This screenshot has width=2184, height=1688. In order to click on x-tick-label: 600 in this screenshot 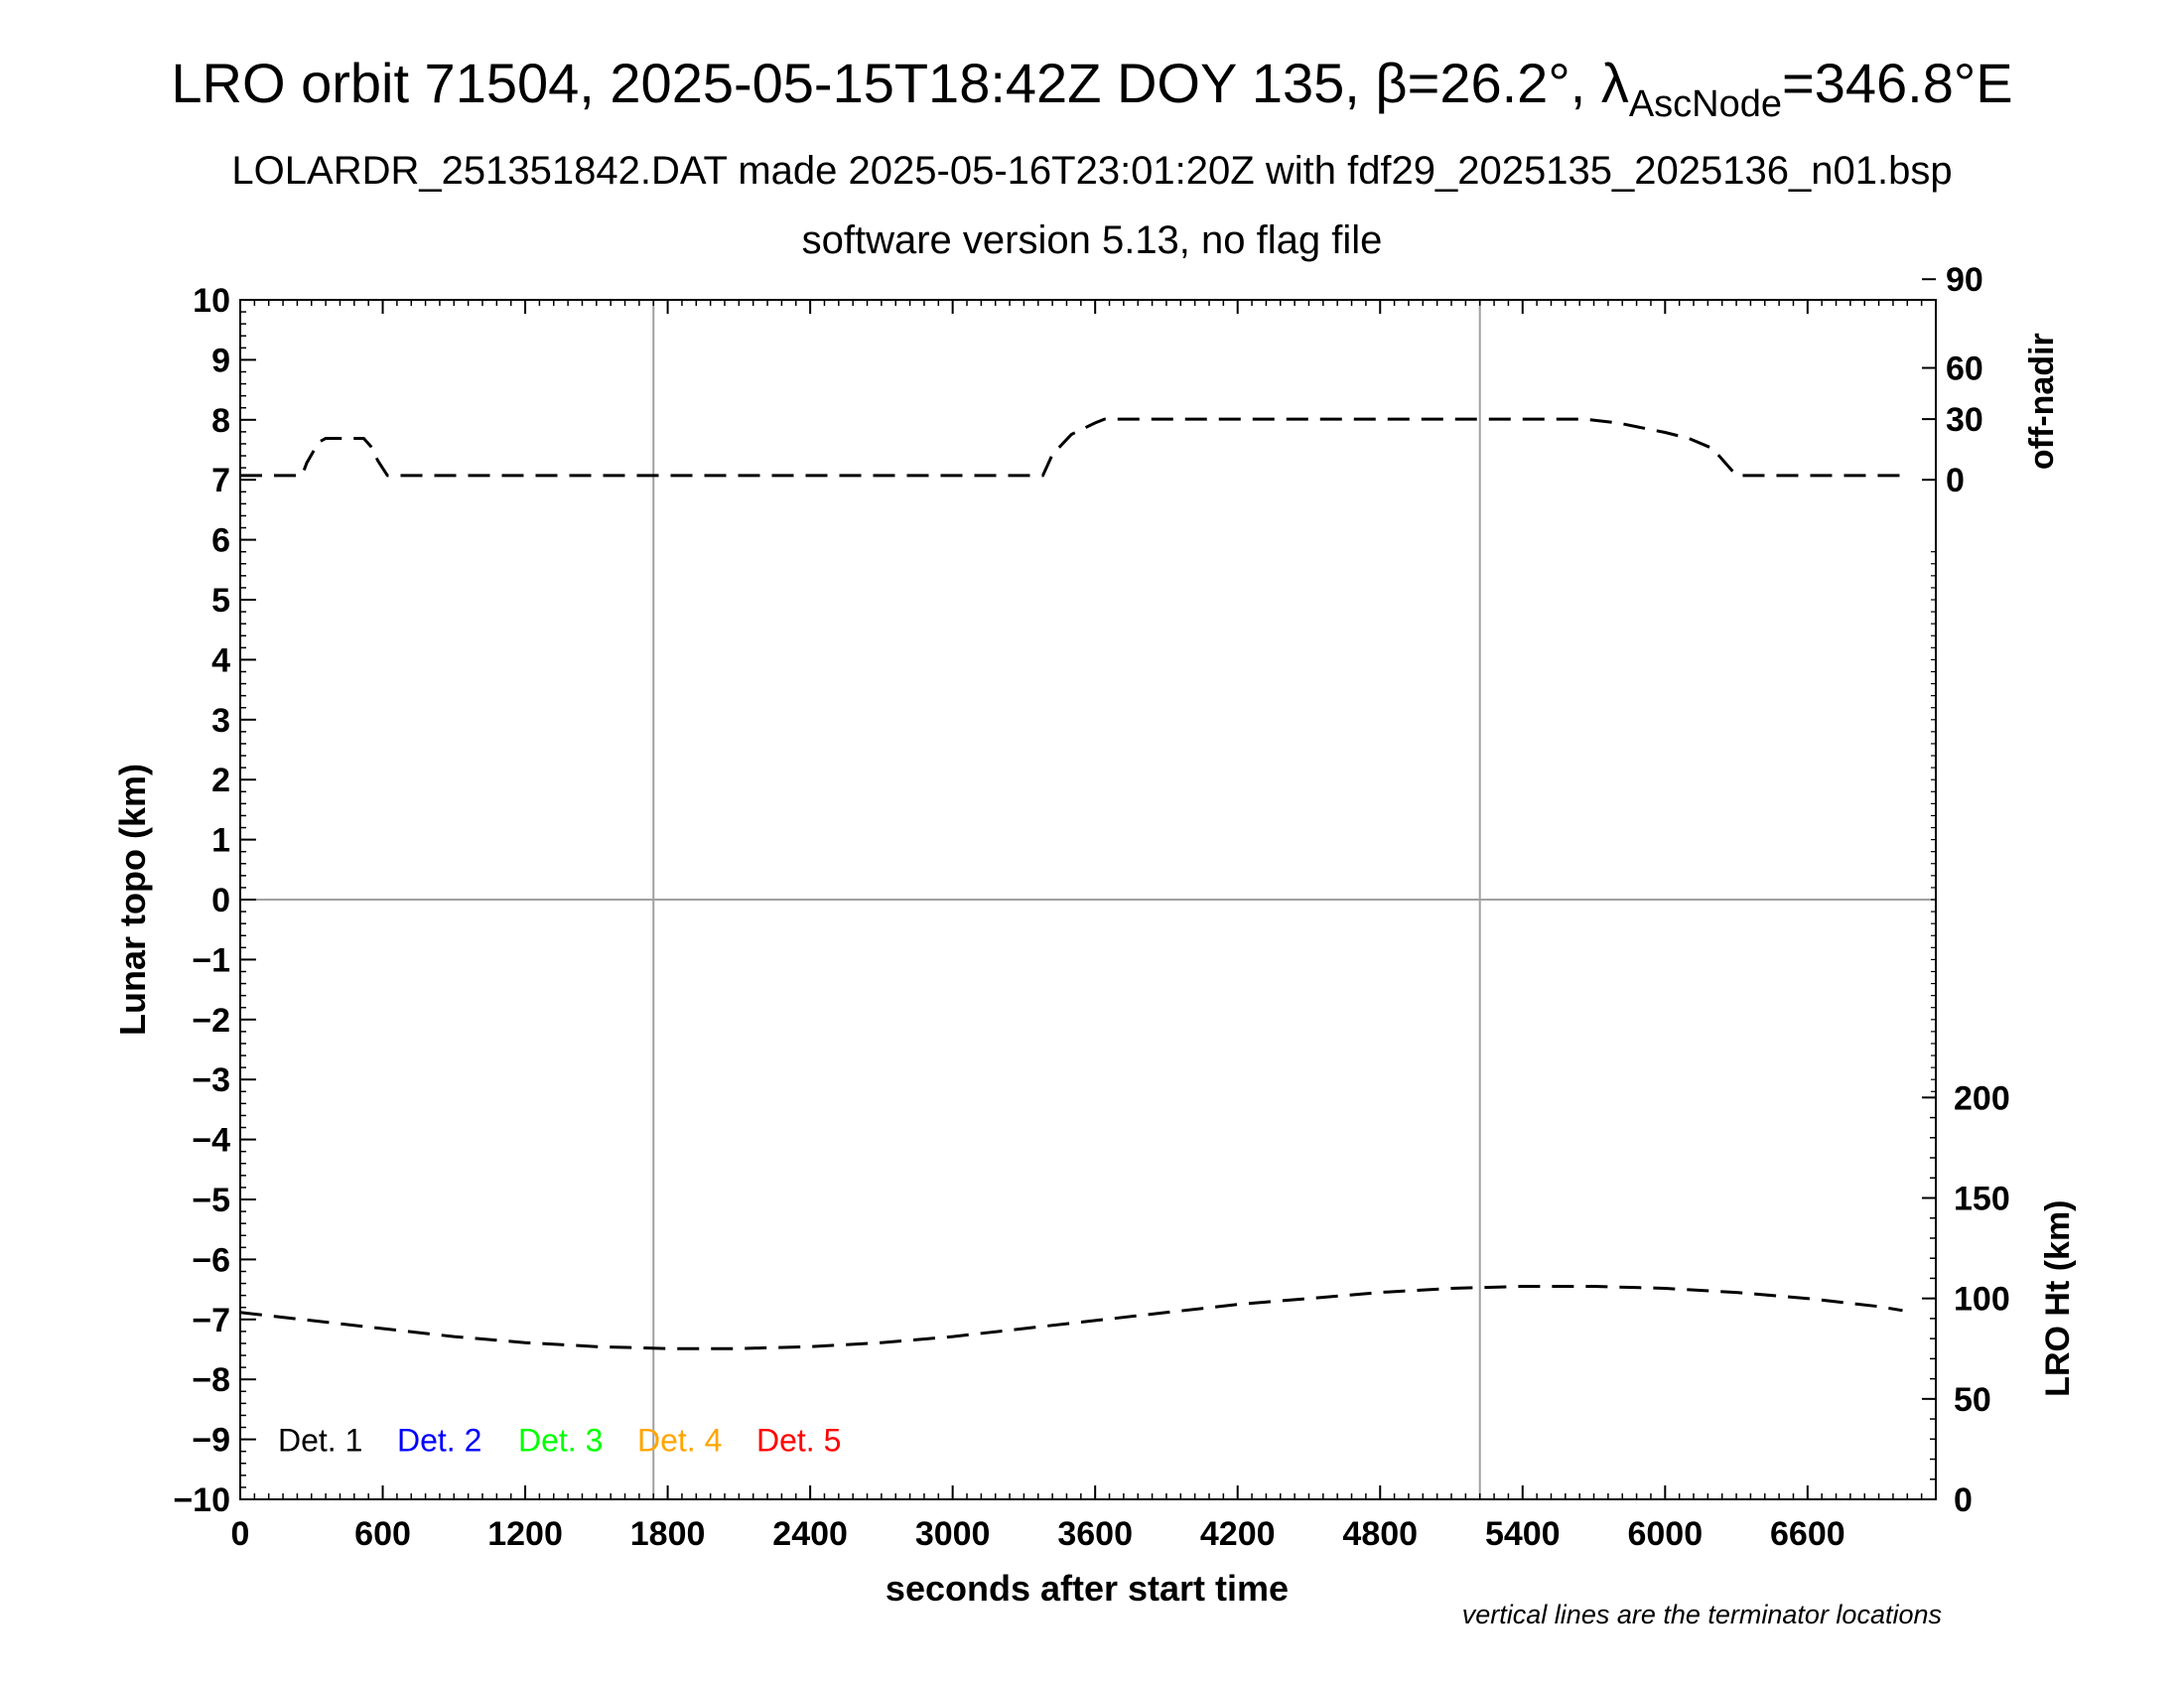, I will do `click(382, 1534)`.